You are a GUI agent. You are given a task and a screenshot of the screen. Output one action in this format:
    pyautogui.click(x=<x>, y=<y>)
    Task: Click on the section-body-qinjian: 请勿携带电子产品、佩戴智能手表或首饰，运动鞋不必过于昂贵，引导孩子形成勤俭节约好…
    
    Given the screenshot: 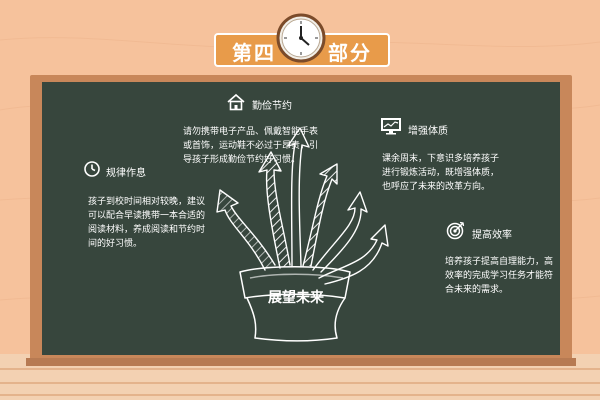 What is the action you would take?
    pyautogui.click(x=251, y=146)
    